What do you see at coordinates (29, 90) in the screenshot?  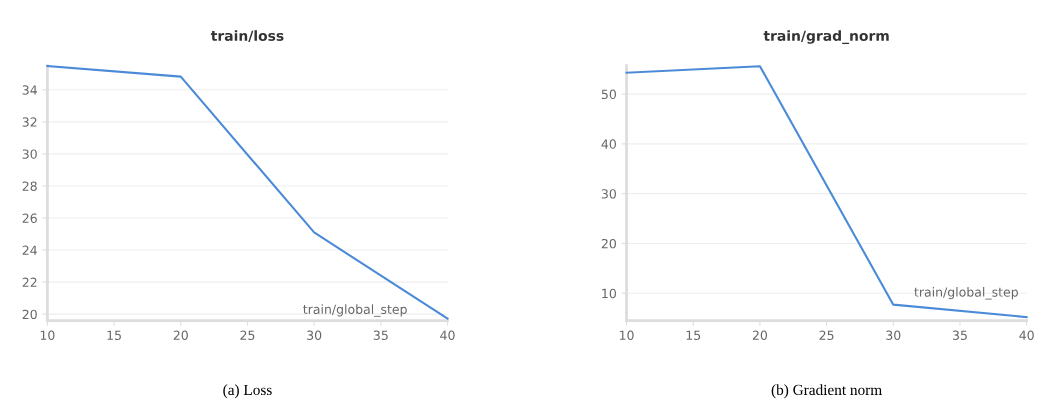 I see `y-tick-label: 34` at bounding box center [29, 90].